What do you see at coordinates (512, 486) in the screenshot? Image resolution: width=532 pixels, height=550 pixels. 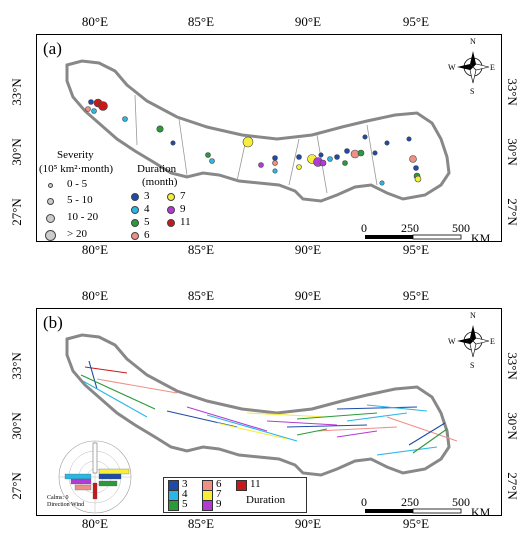 I see `lat-tick-right-27-b: 27°N` at bounding box center [512, 486].